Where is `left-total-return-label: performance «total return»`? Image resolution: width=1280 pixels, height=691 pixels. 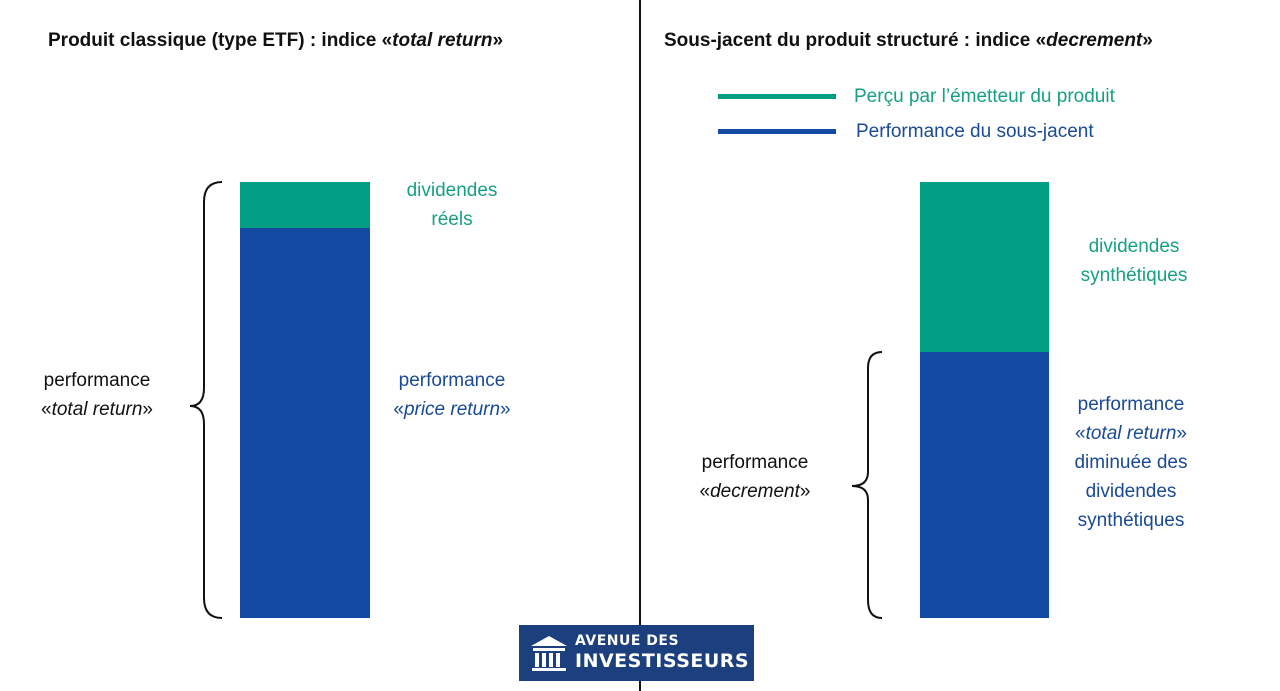 left-total-return-label: performance «total return» is located at coordinates (97, 395).